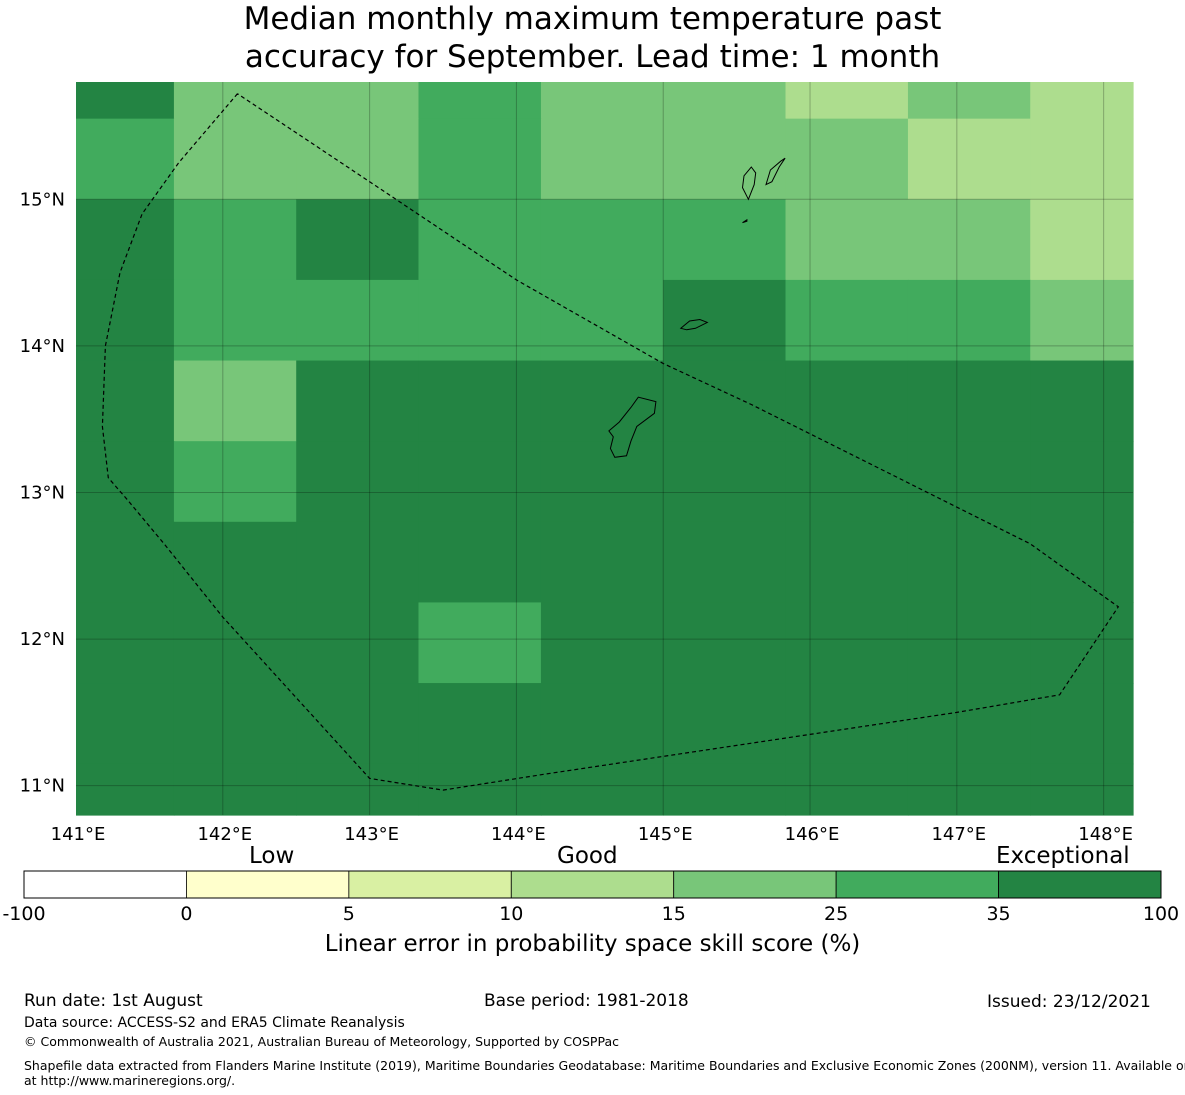 This screenshot has height=1095, width=1185. I want to click on longitude-label: 147°E, so click(958, 834).